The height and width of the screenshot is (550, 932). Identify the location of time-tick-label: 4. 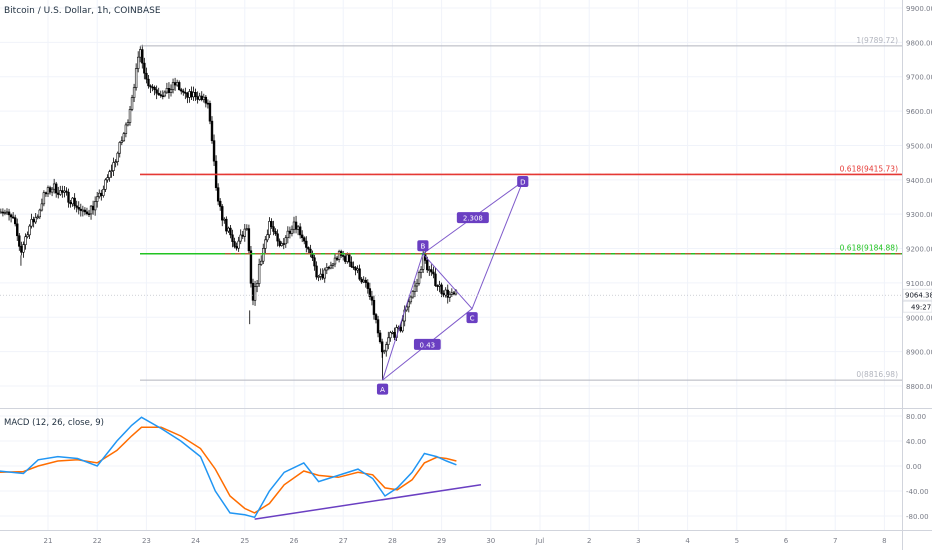
(687, 541).